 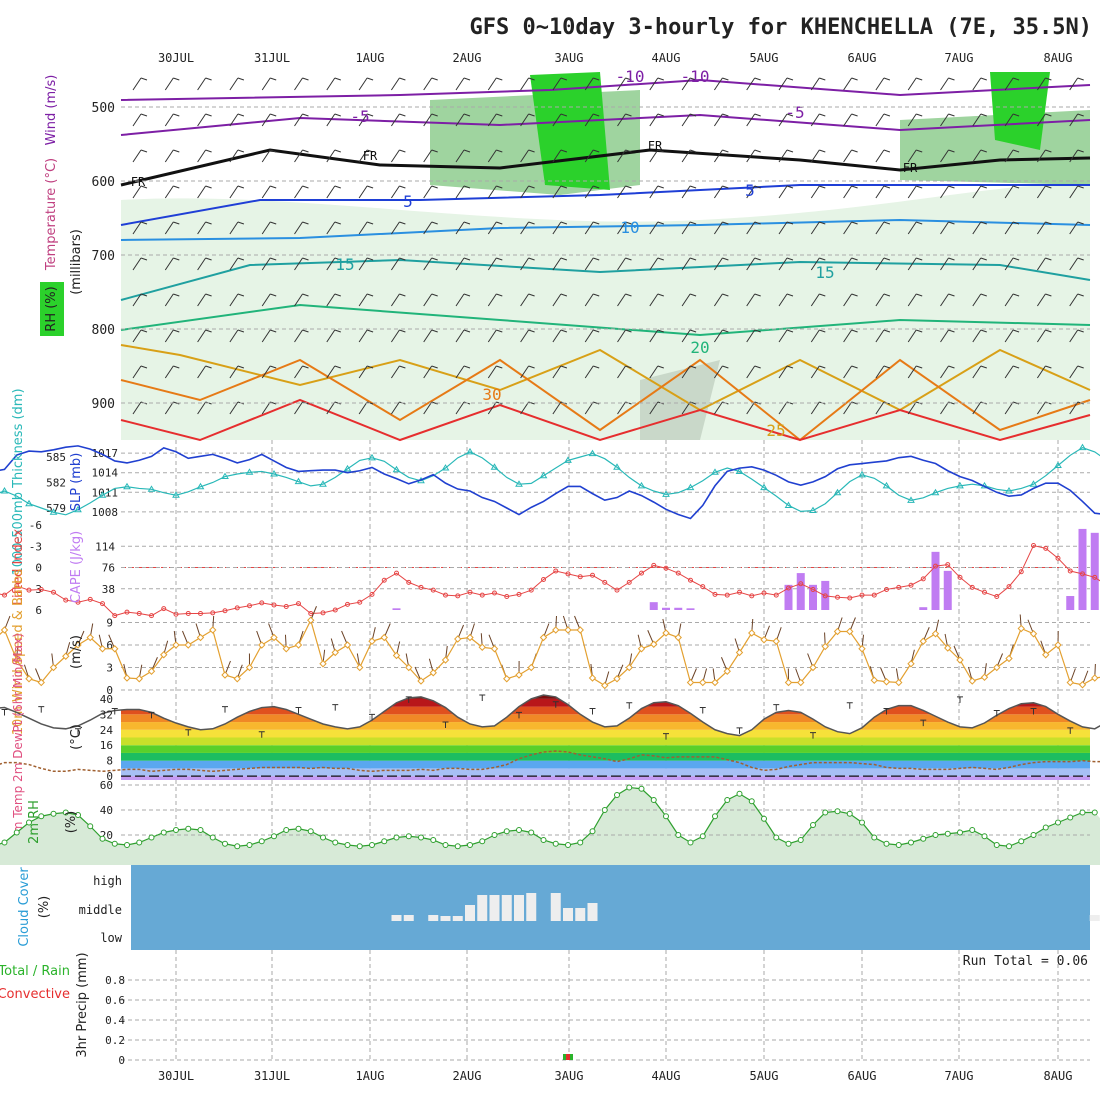 I want to click on slp-line, so click(x=550, y=482).